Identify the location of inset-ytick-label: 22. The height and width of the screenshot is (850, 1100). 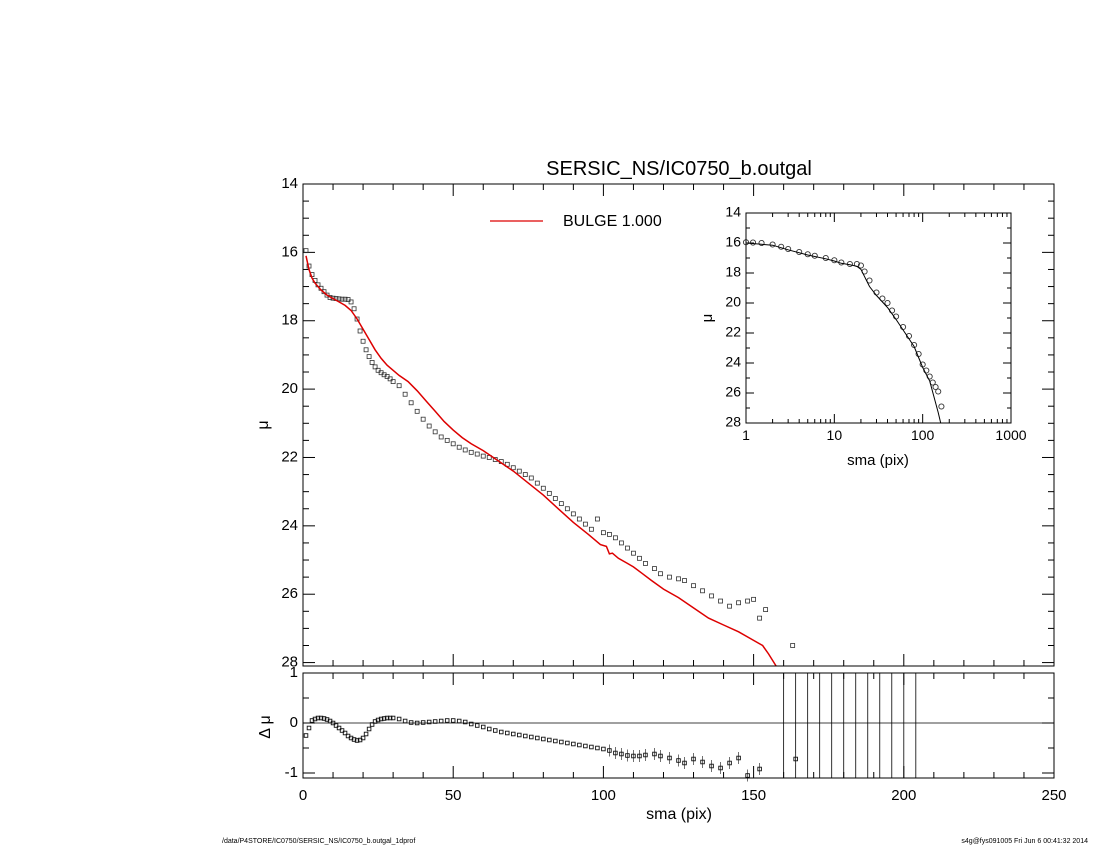
(733, 332).